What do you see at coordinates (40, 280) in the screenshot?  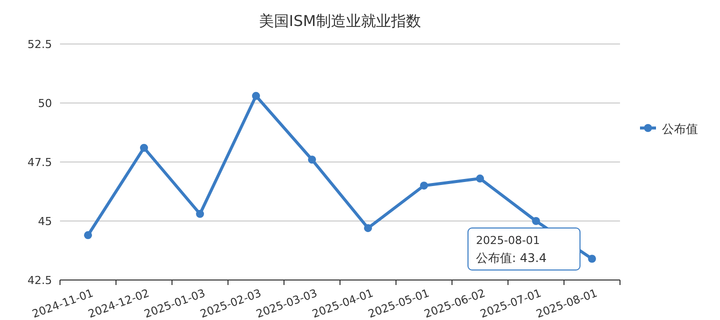 I see `y-tick-label: 42.5` at bounding box center [40, 280].